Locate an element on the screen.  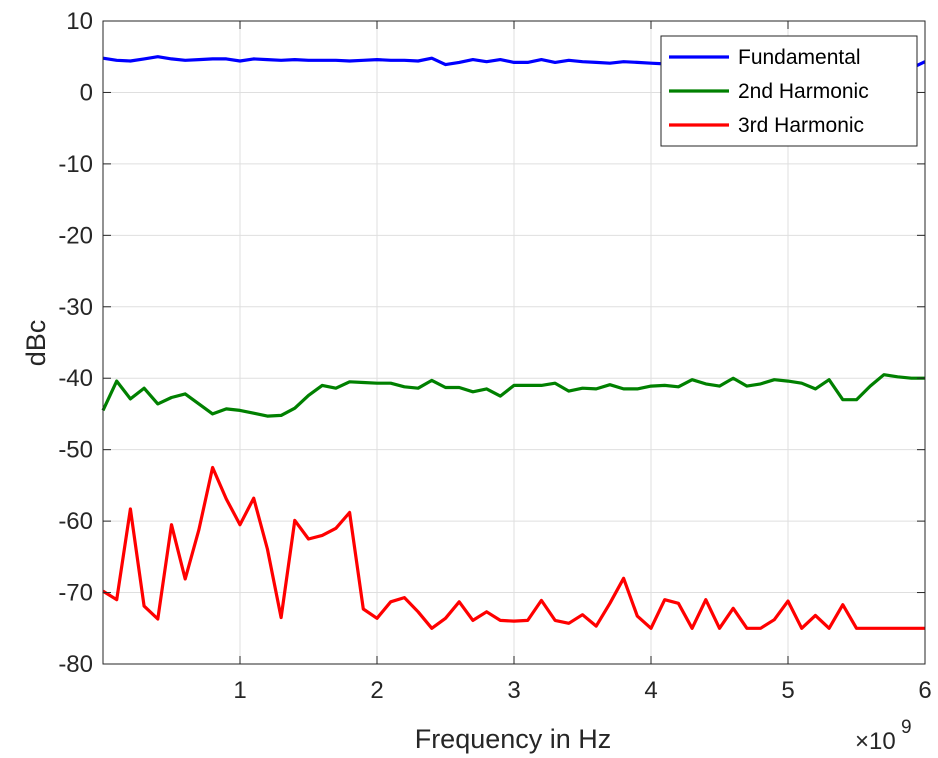
y-tick-label: -80 is located at coordinates (75, 664).